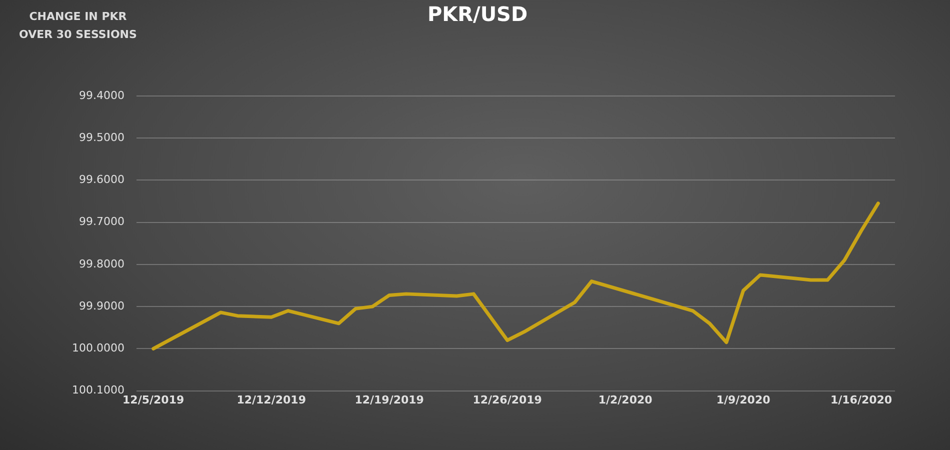 This screenshot has width=950, height=450. I want to click on y-tick-label: 100.0000, so click(98, 348).